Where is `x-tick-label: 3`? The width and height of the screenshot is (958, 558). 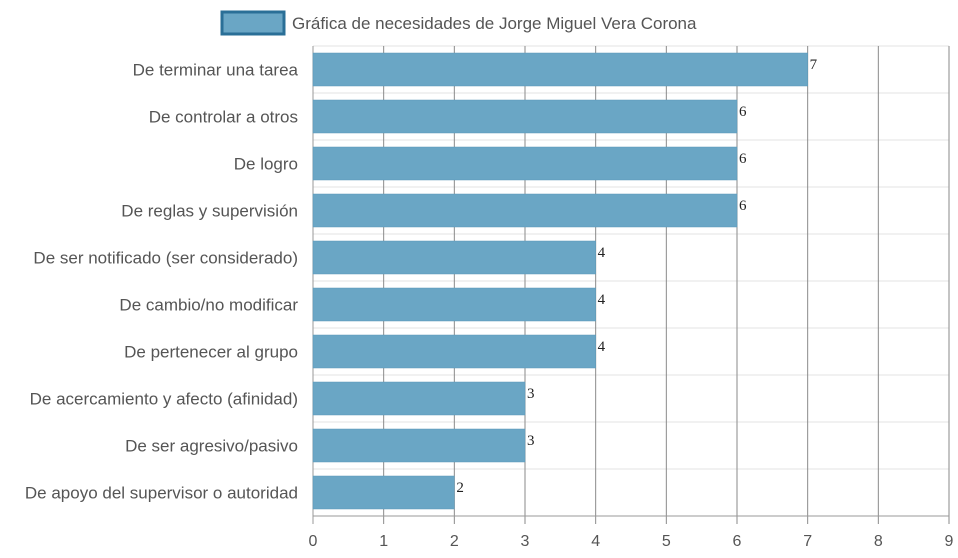 x-tick-label: 3 is located at coordinates (525, 541).